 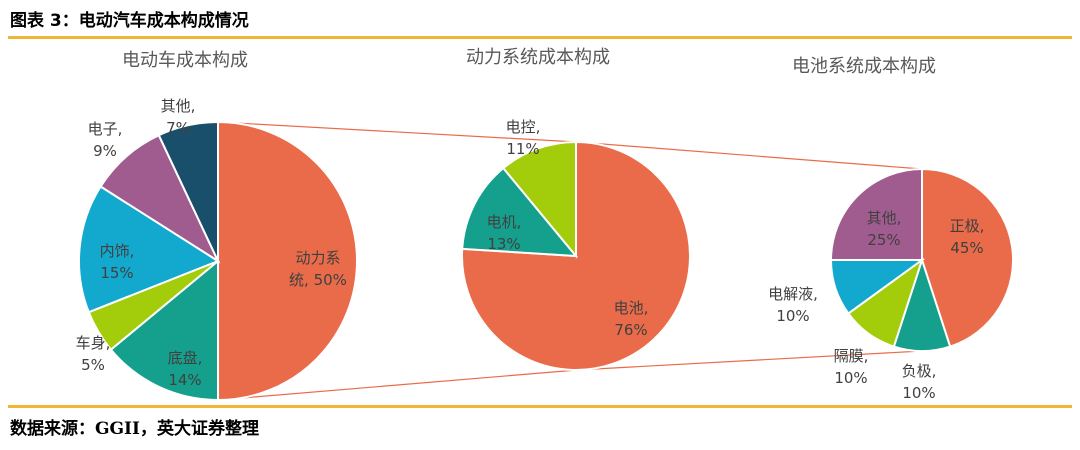 I want to click on slice-label: 底盘, 14%, so click(x=185, y=369).